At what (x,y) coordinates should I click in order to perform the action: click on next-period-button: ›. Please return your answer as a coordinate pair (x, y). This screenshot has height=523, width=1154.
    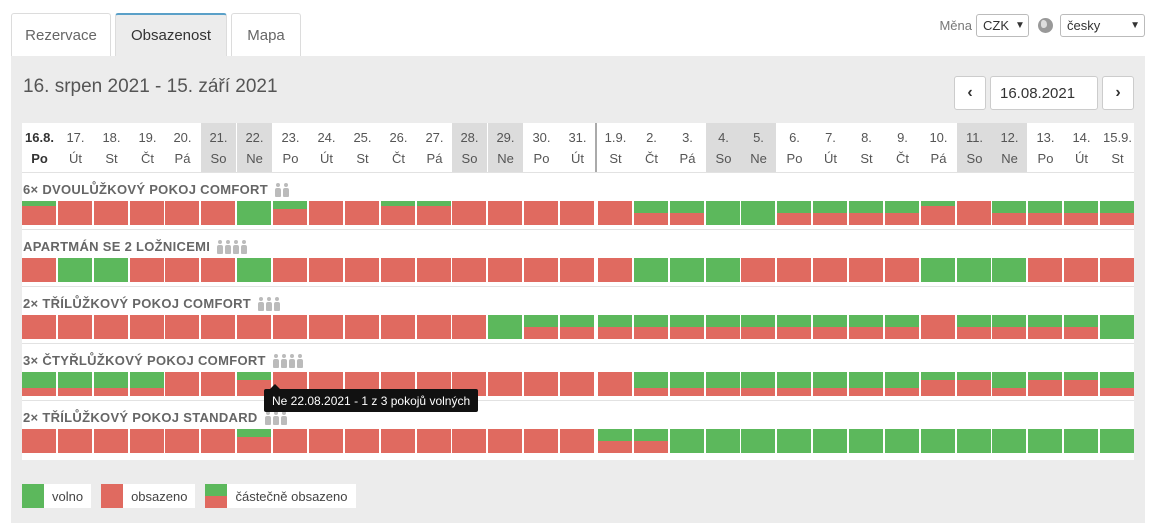
    Looking at the image, I should click on (1118, 93).